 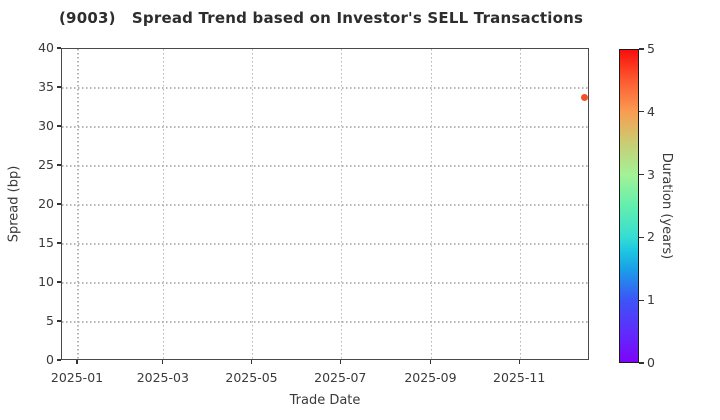 I want to click on y-tick-label: 15, so click(x=46, y=242).